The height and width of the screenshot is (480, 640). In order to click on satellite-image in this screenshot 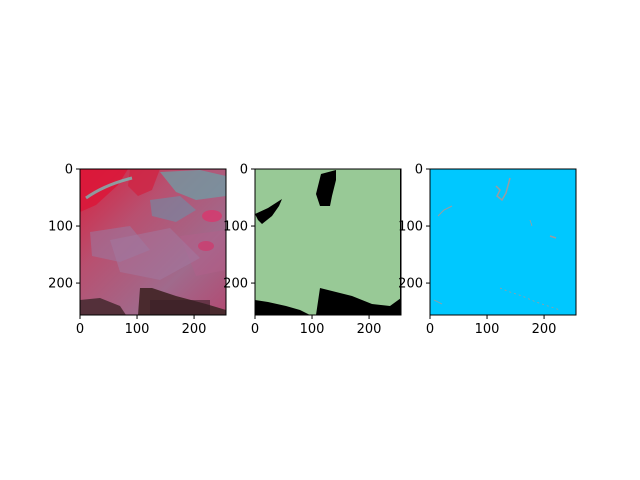, I will do `click(153, 242)`.